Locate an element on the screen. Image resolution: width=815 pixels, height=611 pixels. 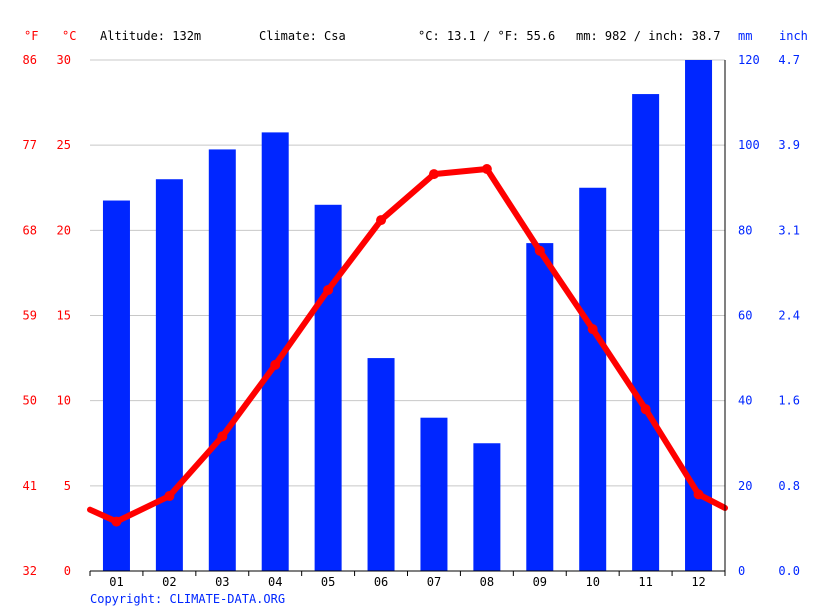
inch-tick-label: 0.0 is located at coordinates (789, 571).